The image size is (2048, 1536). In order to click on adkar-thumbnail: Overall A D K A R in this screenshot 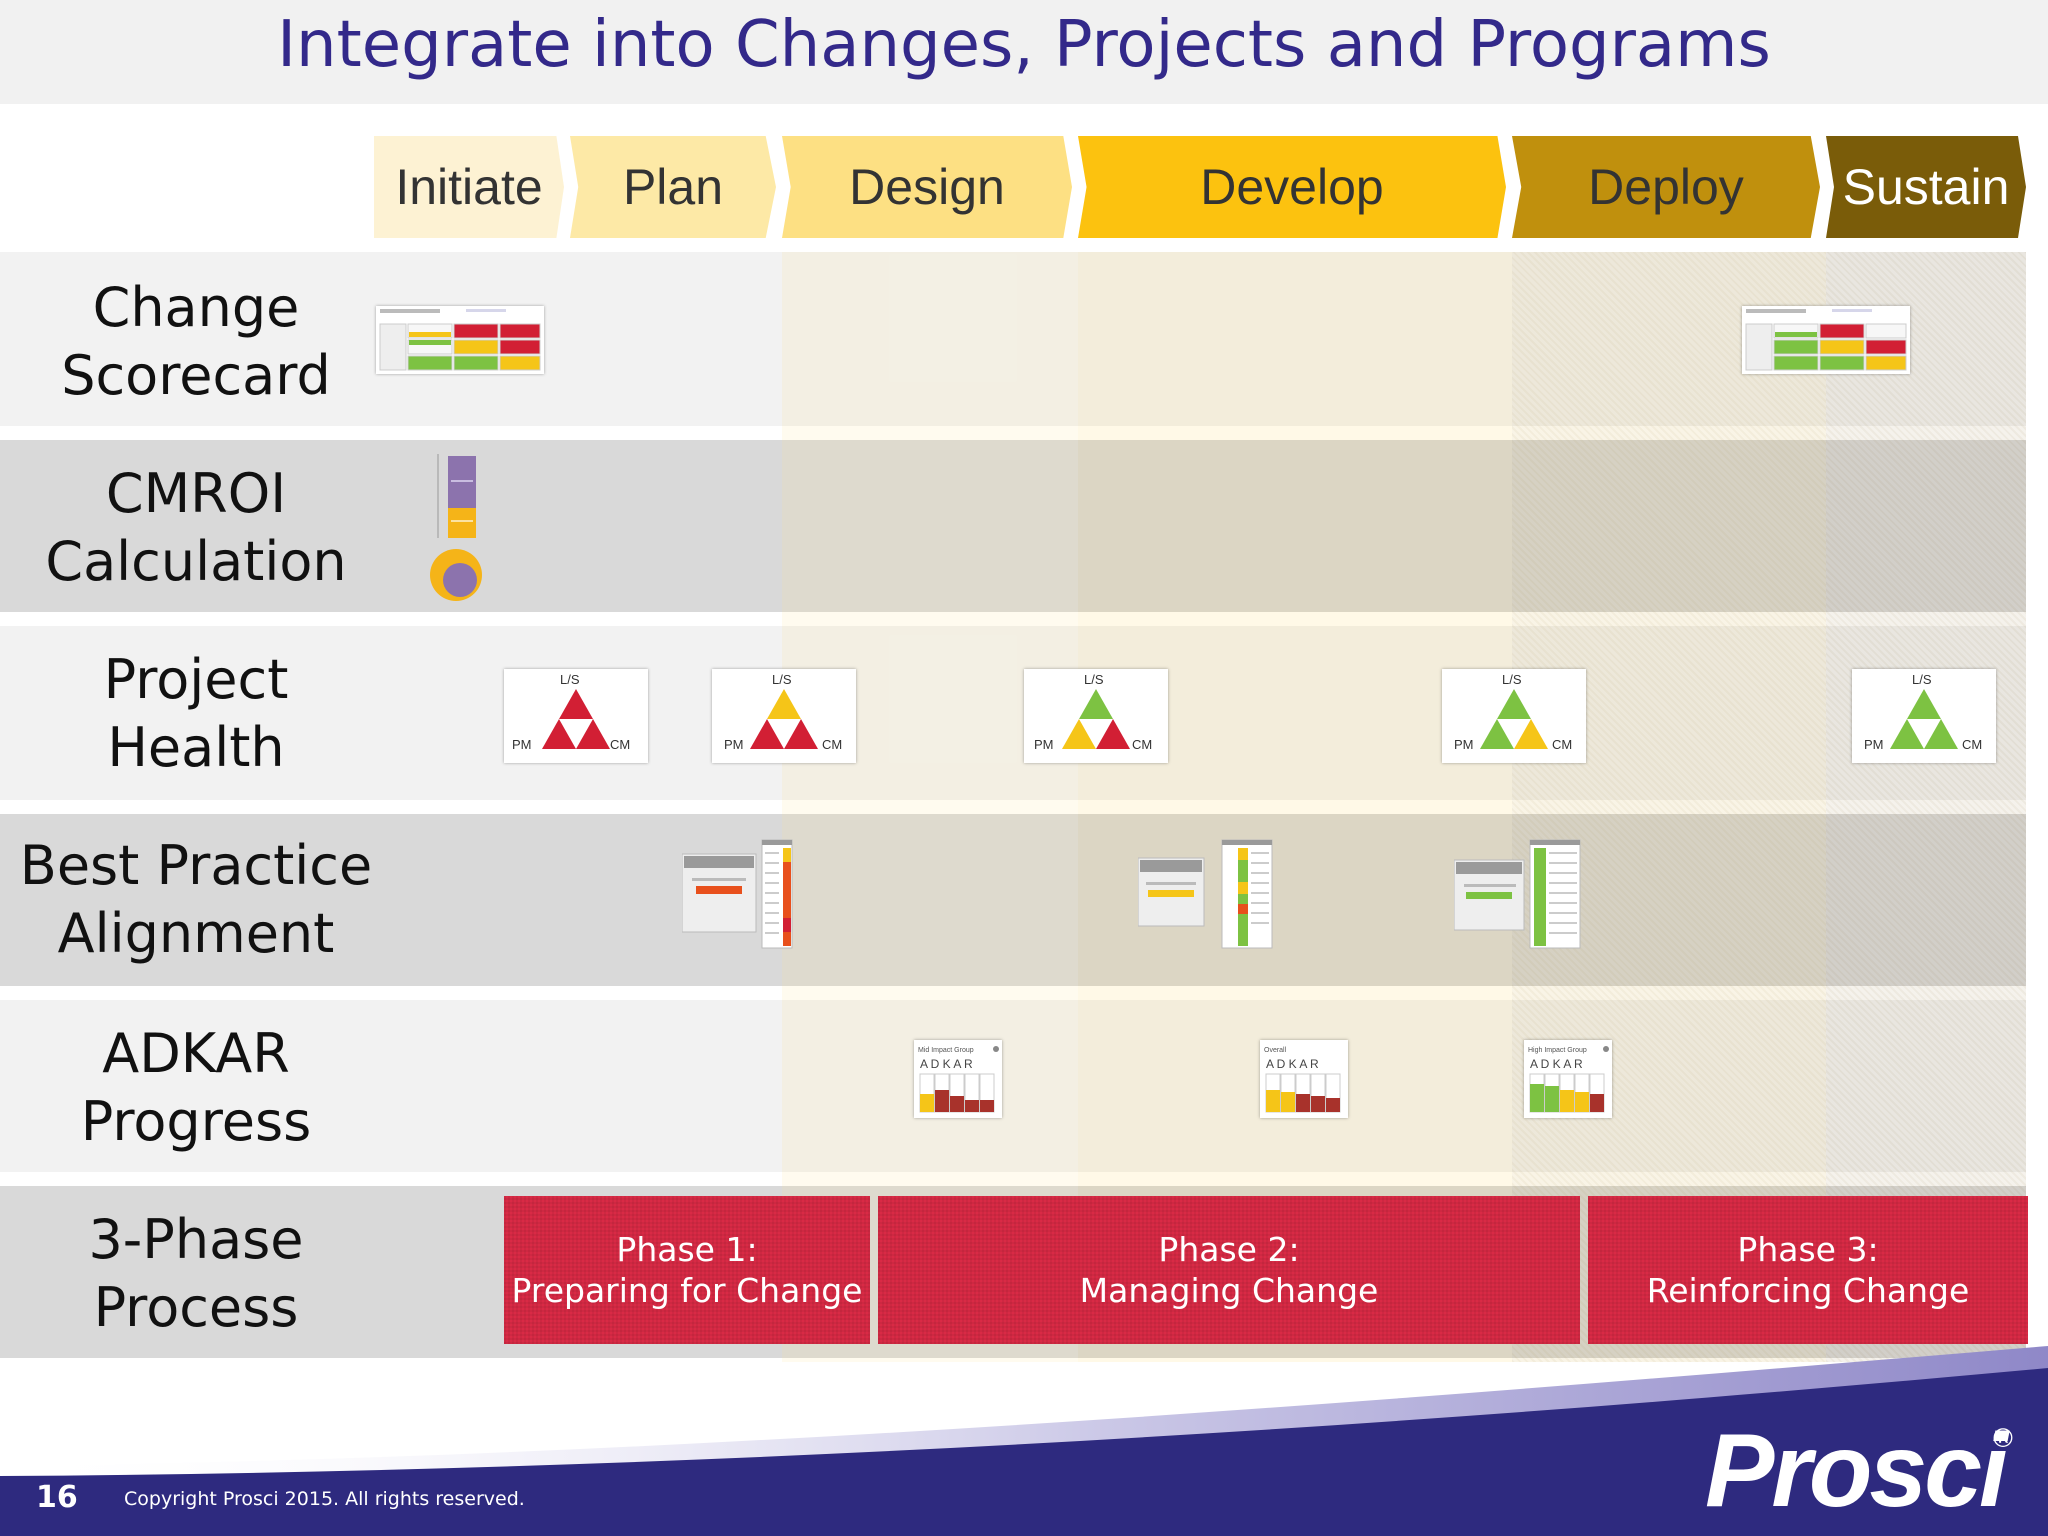, I will do `click(1304, 1079)`.